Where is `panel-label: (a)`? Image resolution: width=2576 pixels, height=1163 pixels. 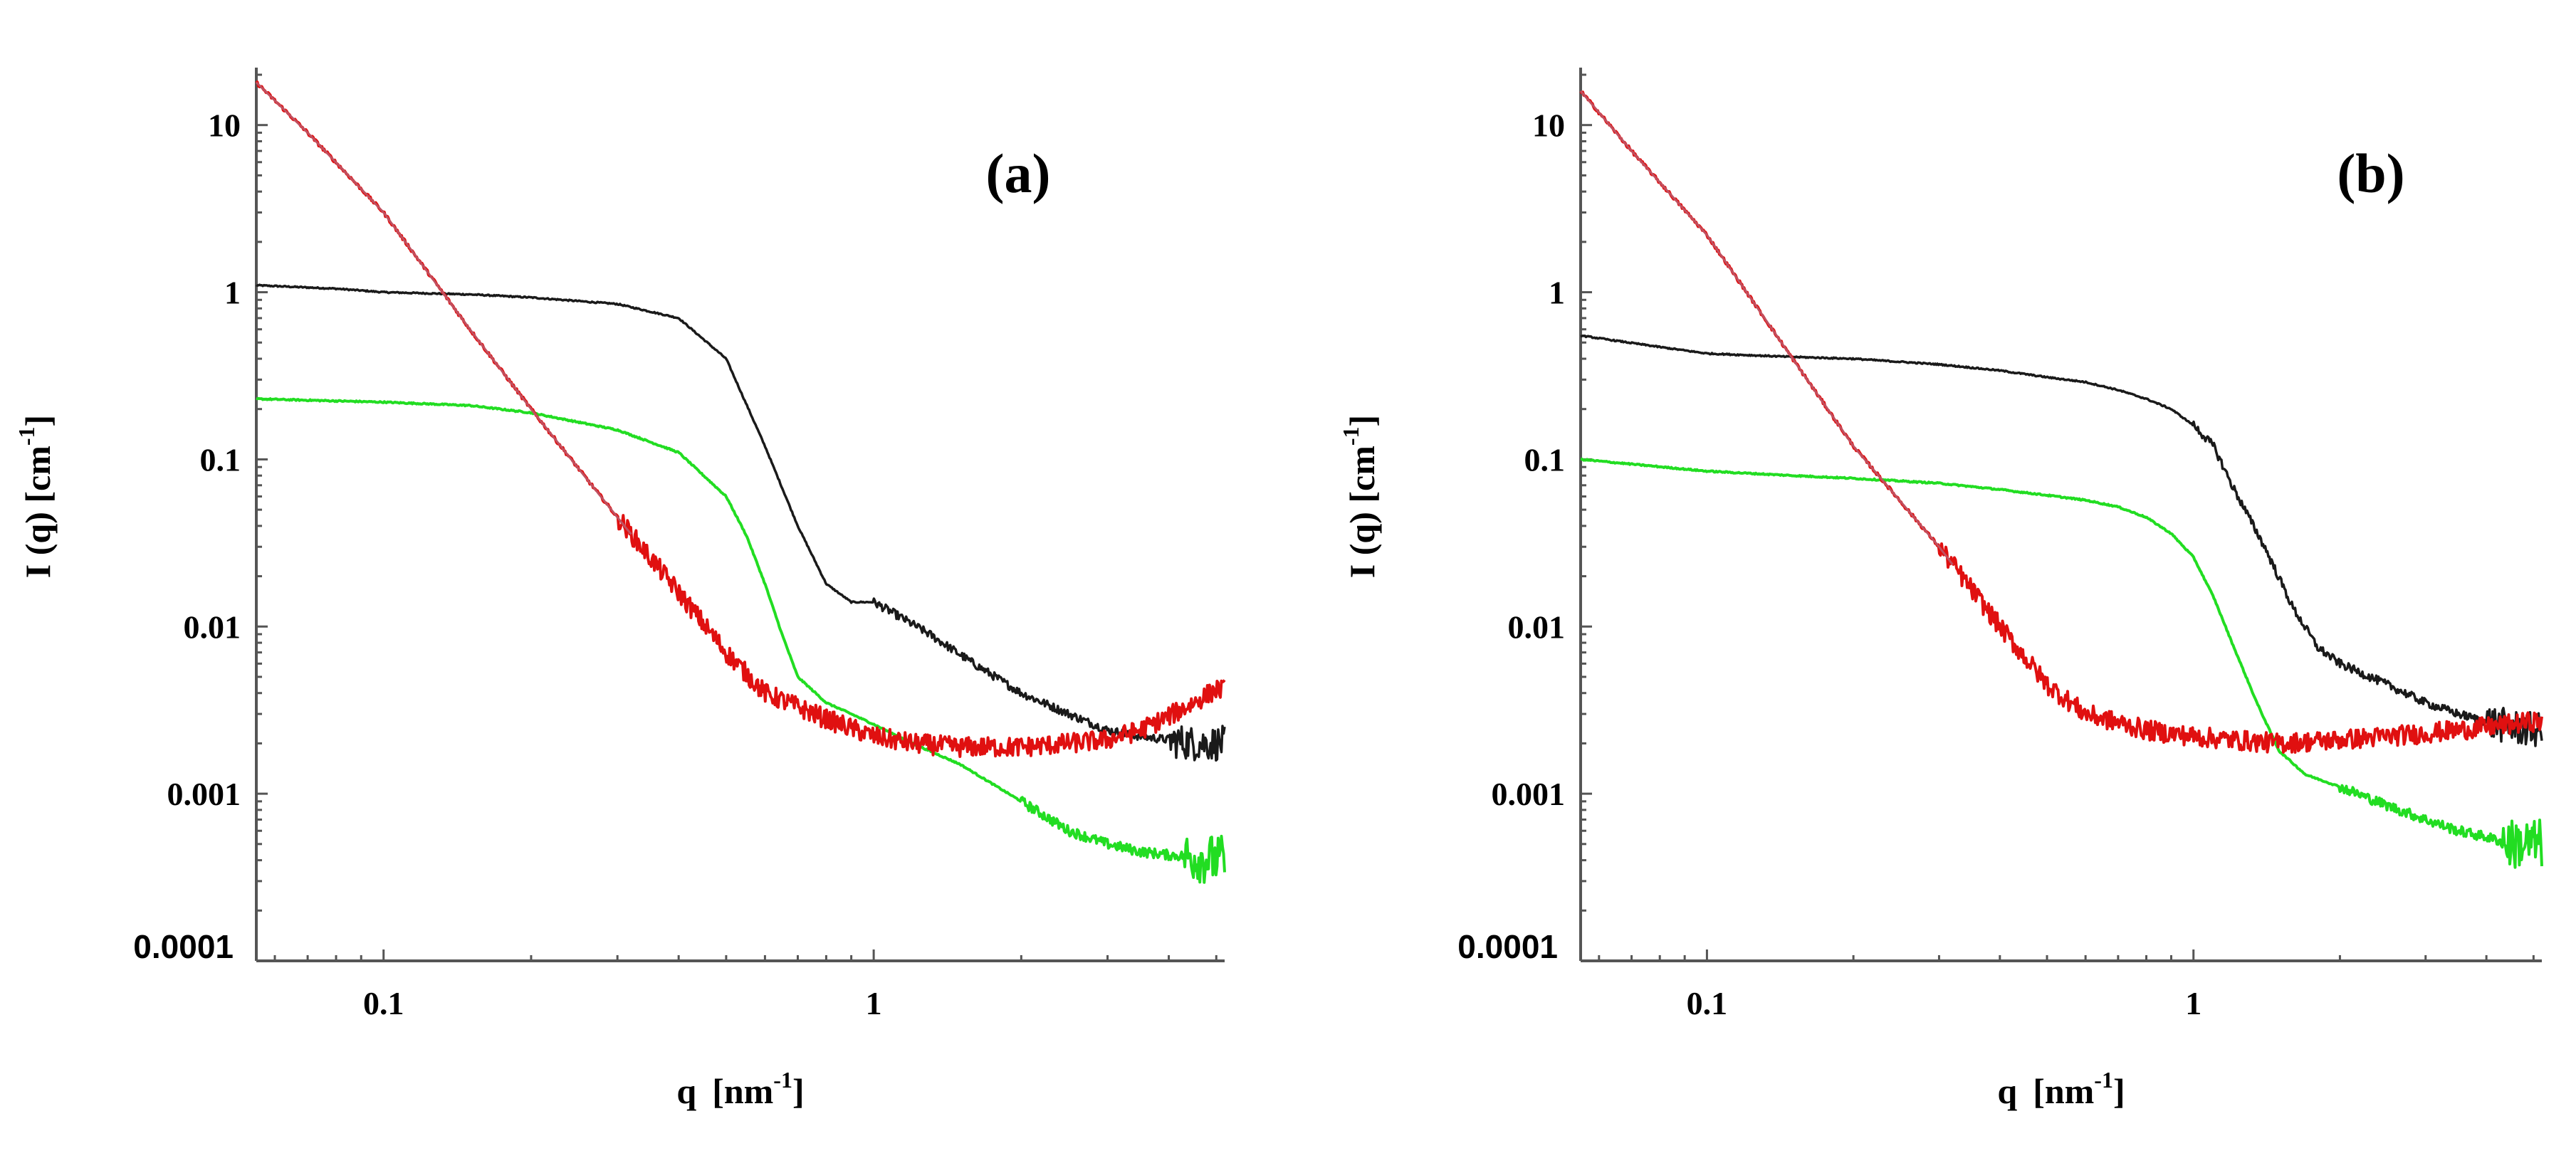 panel-label: (a) is located at coordinates (1018, 173).